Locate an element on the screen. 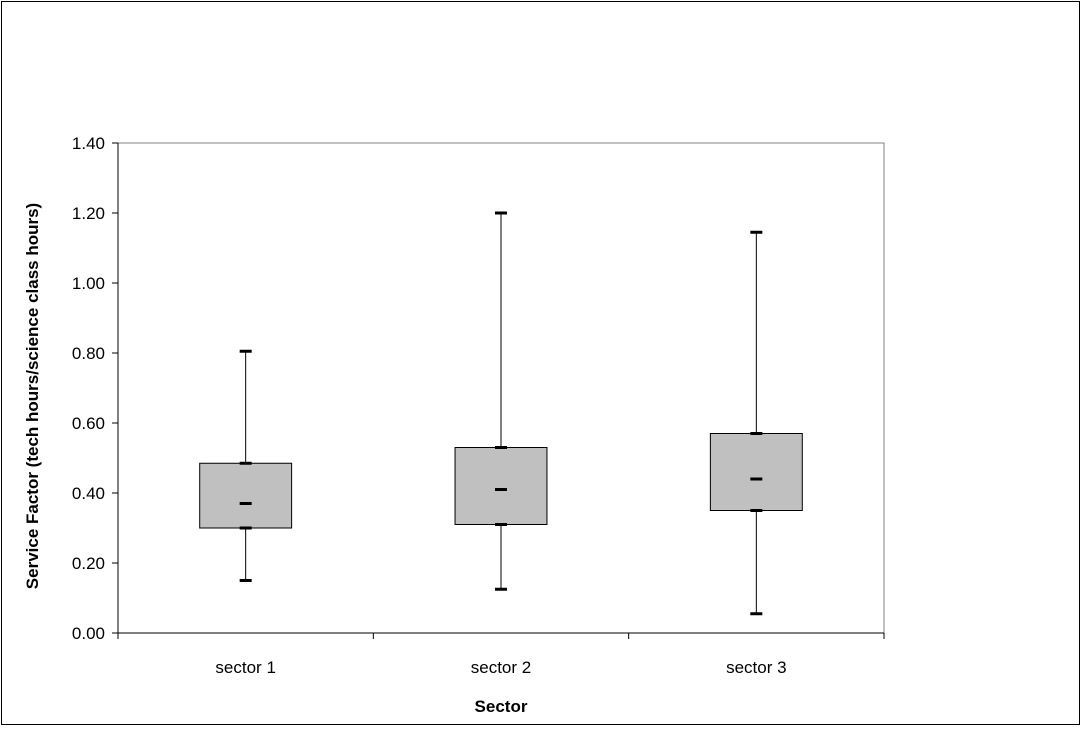 The height and width of the screenshot is (732, 1082). x-category-label: sector 1 is located at coordinates (245, 667).